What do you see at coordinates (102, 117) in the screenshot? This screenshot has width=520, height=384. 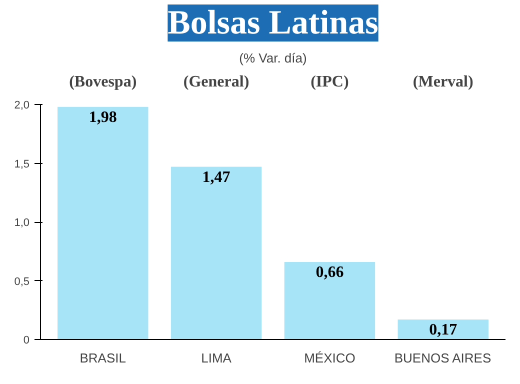 I see `data-label: 1,98` at bounding box center [102, 117].